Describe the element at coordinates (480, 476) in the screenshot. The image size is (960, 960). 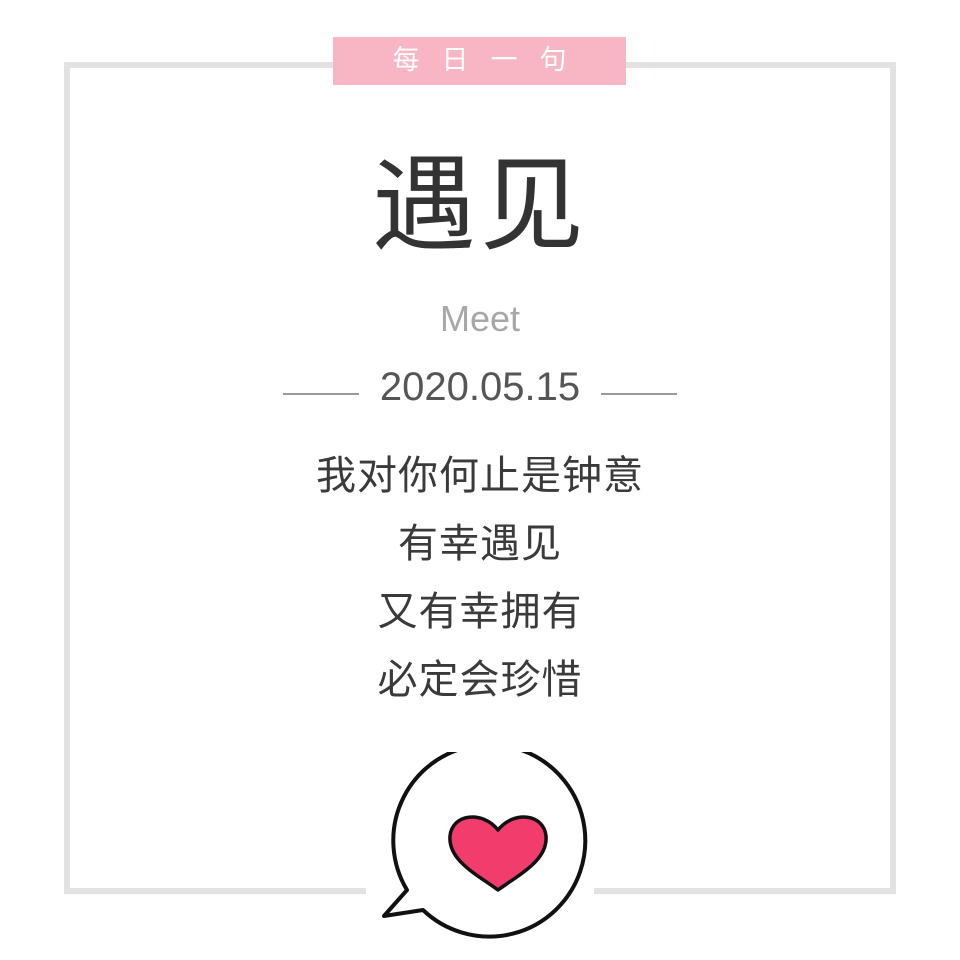
I see `verse-line: 我对你何止是钟意` at that location.